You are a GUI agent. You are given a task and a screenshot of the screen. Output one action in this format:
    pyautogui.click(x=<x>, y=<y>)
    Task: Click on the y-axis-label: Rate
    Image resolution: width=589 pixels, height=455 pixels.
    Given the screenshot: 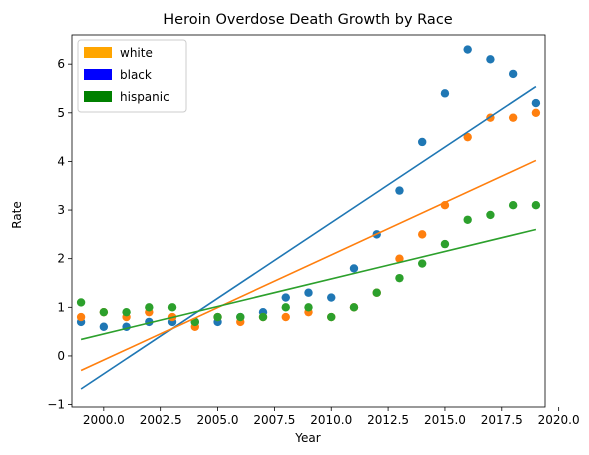 What is the action you would take?
    pyautogui.click(x=17, y=215)
    